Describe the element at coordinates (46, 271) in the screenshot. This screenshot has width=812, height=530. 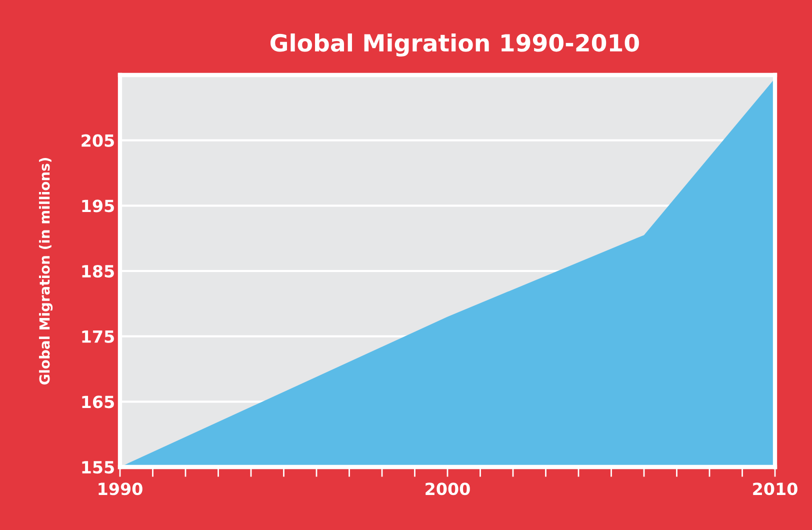
I see `y-axis-title: Global Migration (in millions)` at that location.